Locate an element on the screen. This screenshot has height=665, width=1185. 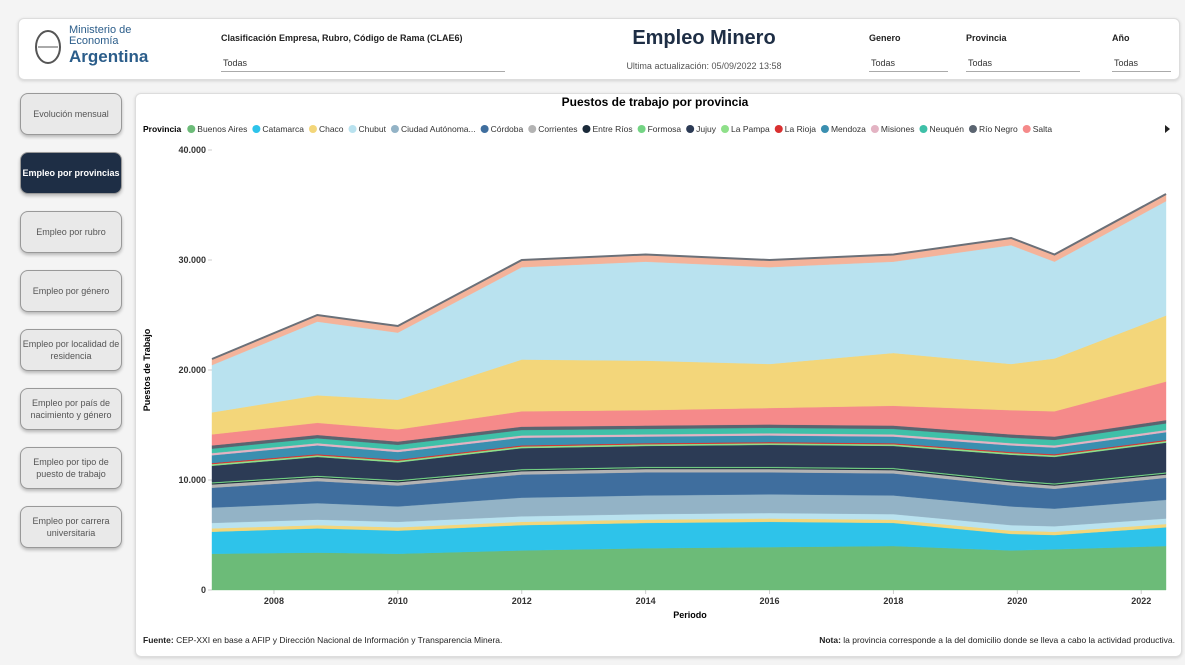
legend-title: Provincia is located at coordinates (162, 129).